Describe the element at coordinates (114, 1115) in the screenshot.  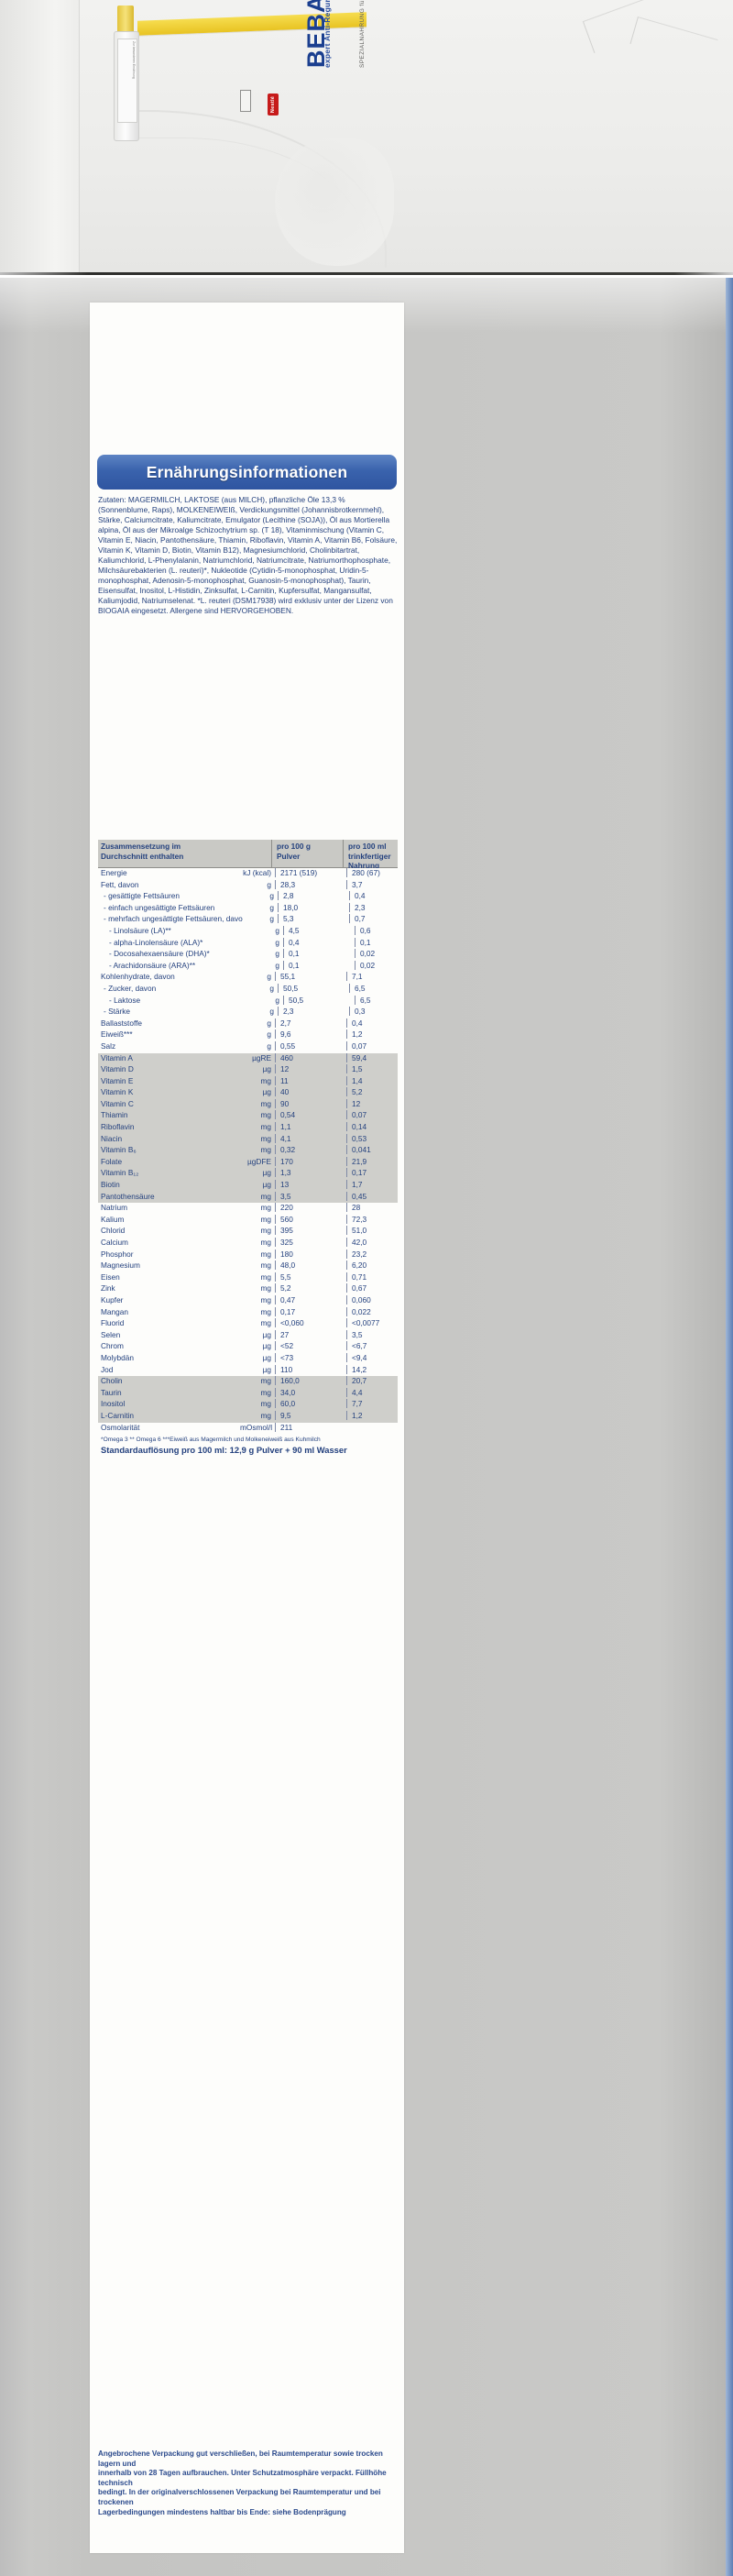
I see `row-nutrient-name: Thiamin` at that location.